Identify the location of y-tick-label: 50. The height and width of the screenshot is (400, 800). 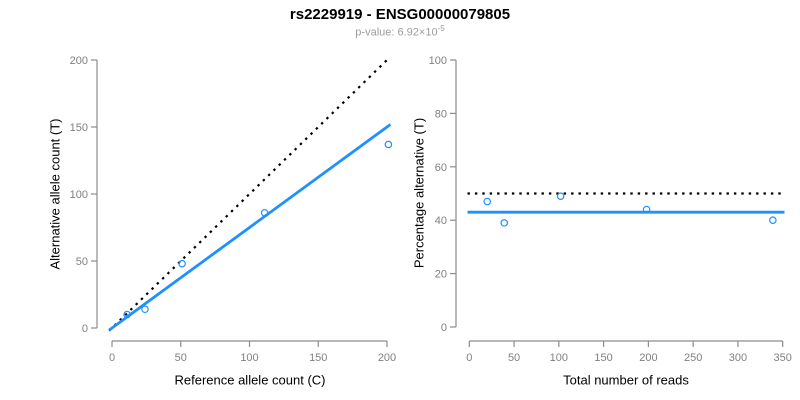
(82, 262).